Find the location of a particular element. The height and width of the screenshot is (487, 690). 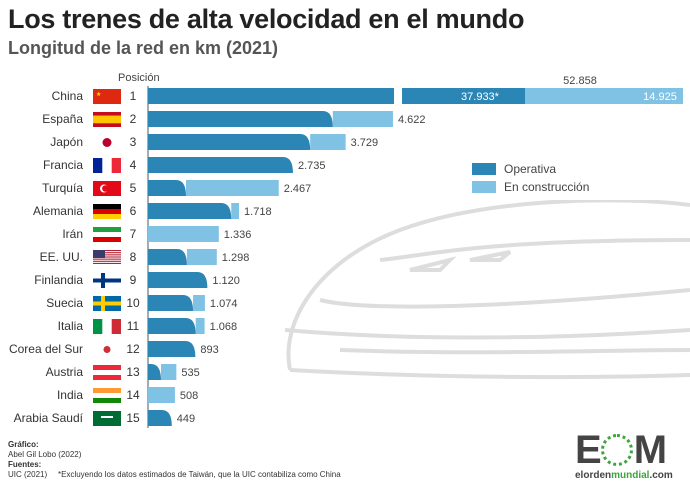

flag-kr-icon is located at coordinates (107, 349).